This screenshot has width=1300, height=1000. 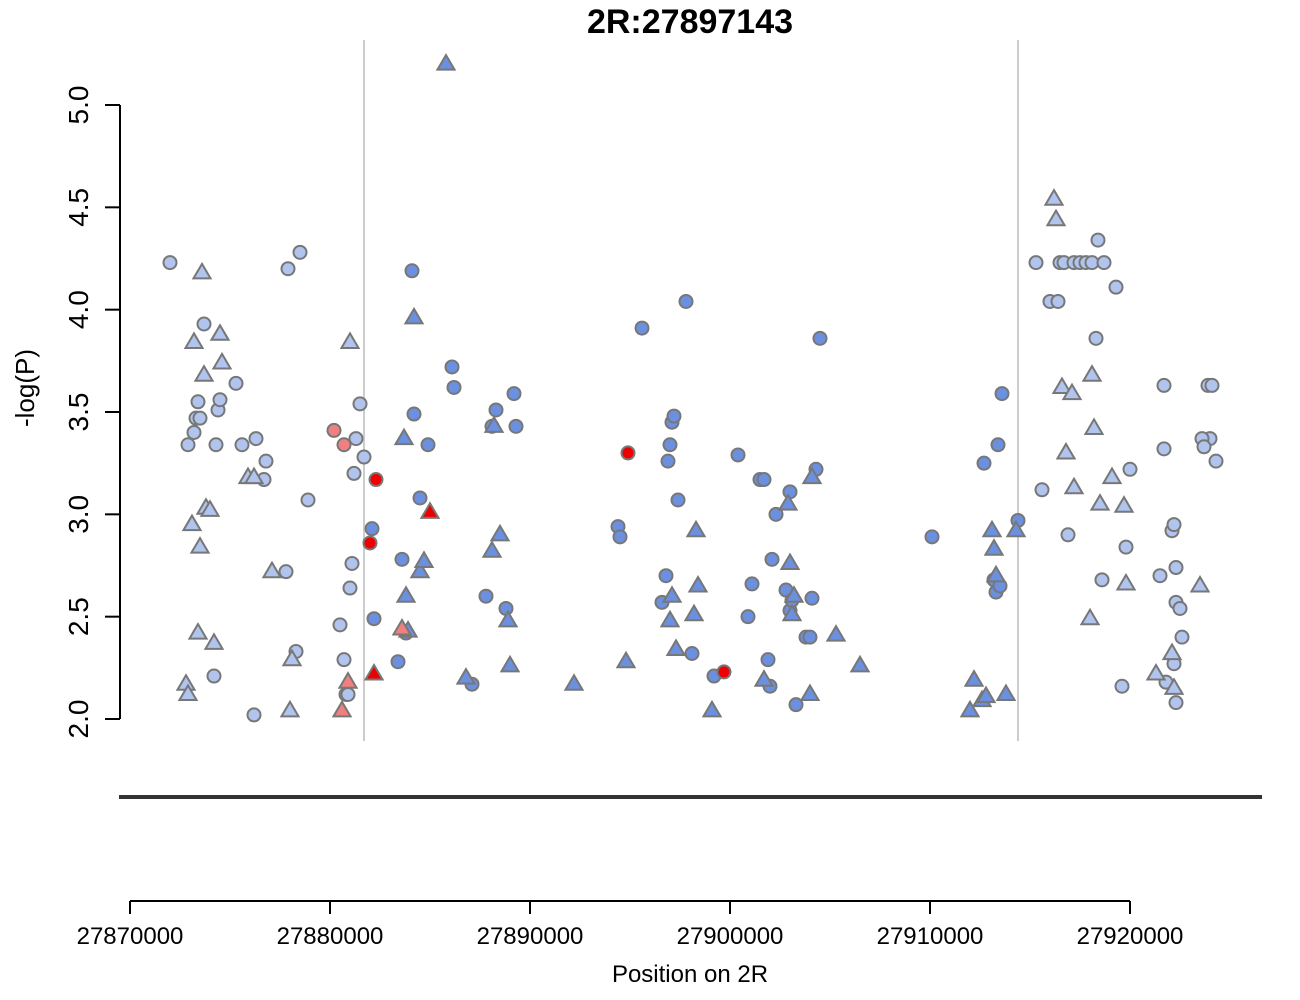 What do you see at coordinates (78, 616) in the screenshot?
I see `y-tick-label: 2.5` at bounding box center [78, 616].